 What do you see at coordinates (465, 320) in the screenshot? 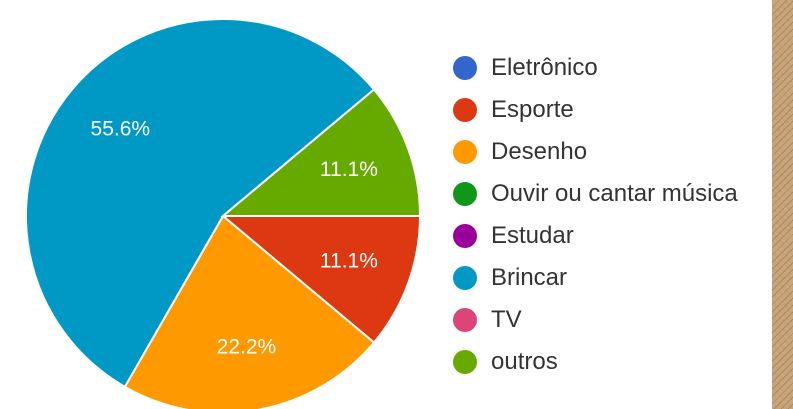
I see `legend-swatch-tv` at bounding box center [465, 320].